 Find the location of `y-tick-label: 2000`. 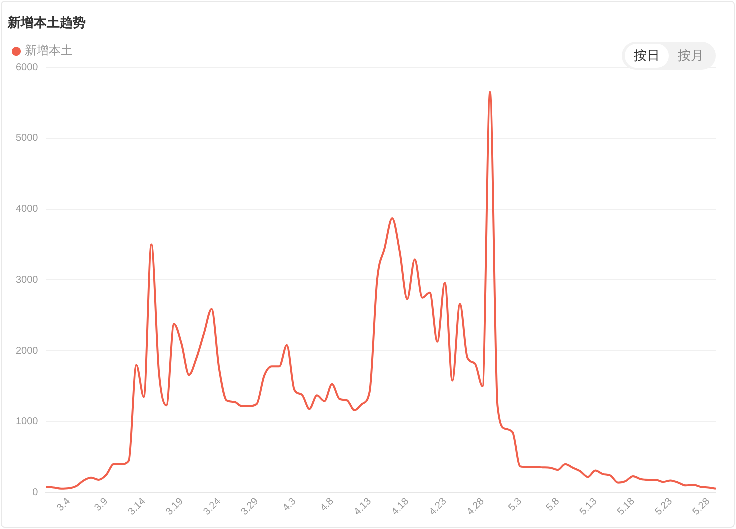

y-tick-label: 2000 is located at coordinates (27, 351).